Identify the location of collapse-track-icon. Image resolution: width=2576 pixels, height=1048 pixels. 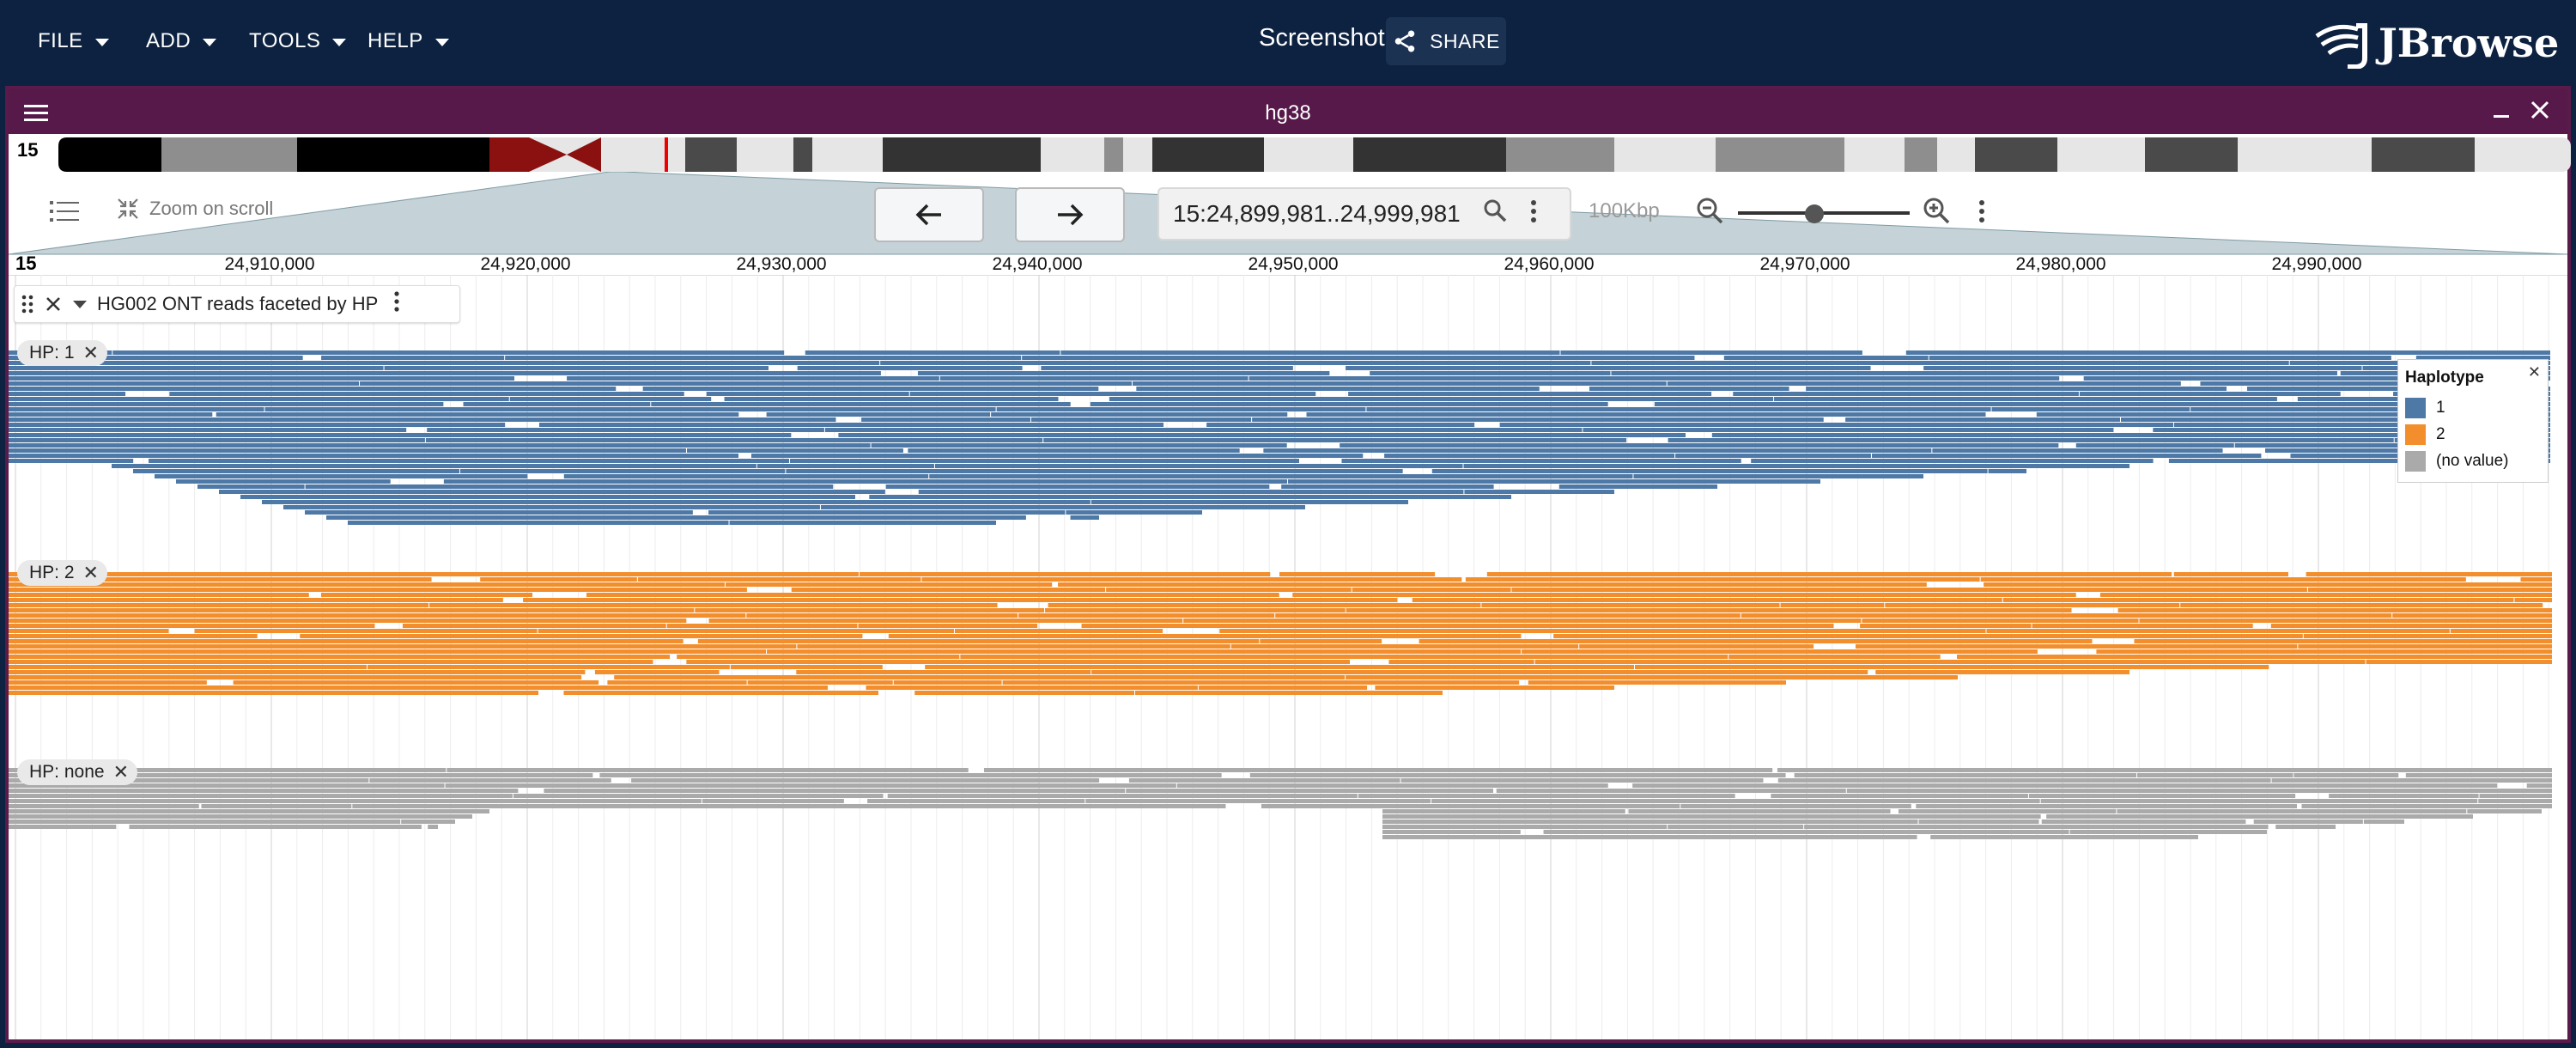
(80, 304).